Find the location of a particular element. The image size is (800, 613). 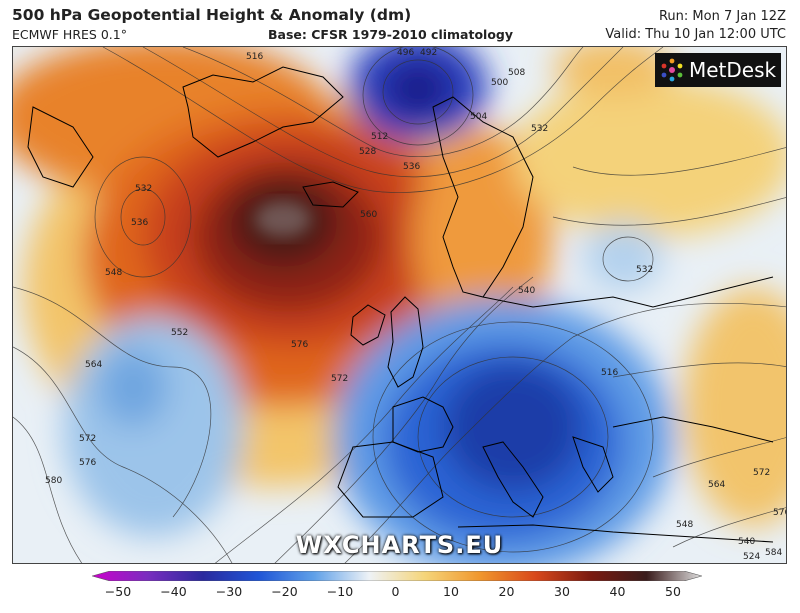

model-label: ECMWF HRES 0.1° is located at coordinates (69, 34).